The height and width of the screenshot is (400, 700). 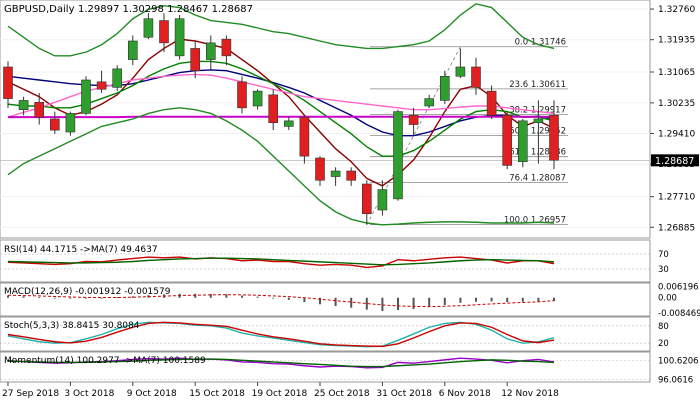 I want to click on time-tick-label: 27 Sep 2018, so click(x=30, y=394).